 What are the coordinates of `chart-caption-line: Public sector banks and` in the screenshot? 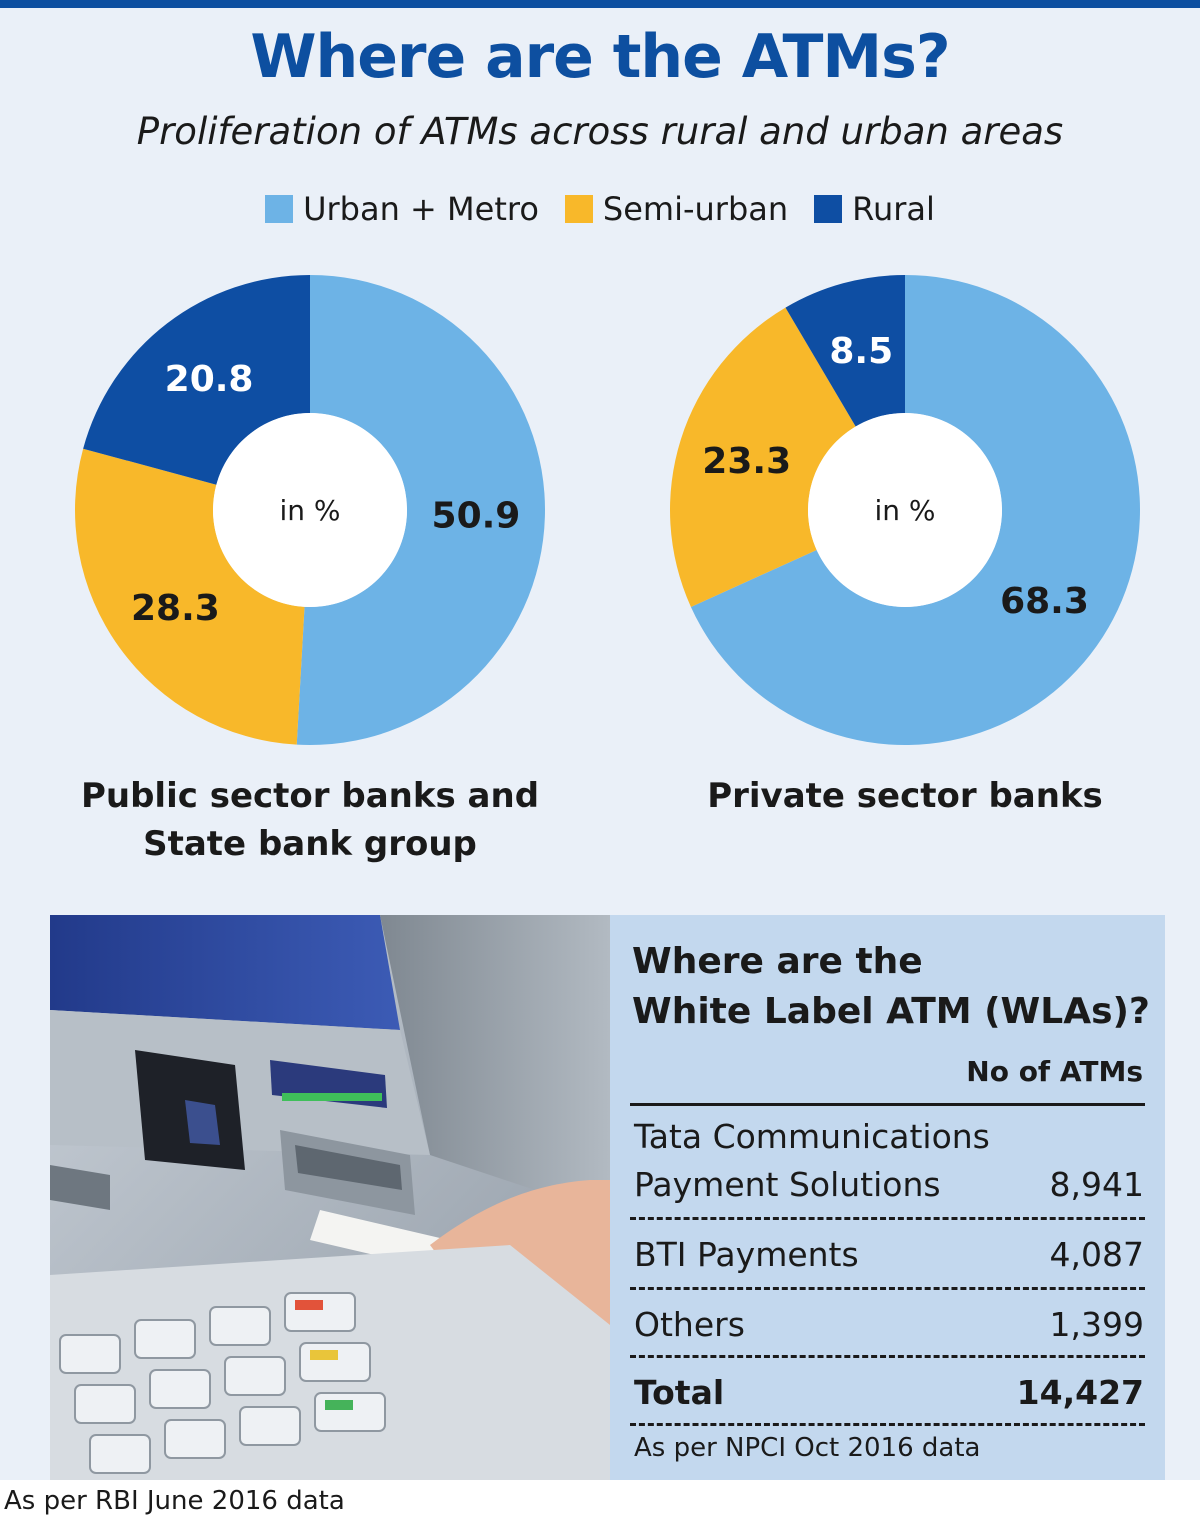 It's located at (310, 796).